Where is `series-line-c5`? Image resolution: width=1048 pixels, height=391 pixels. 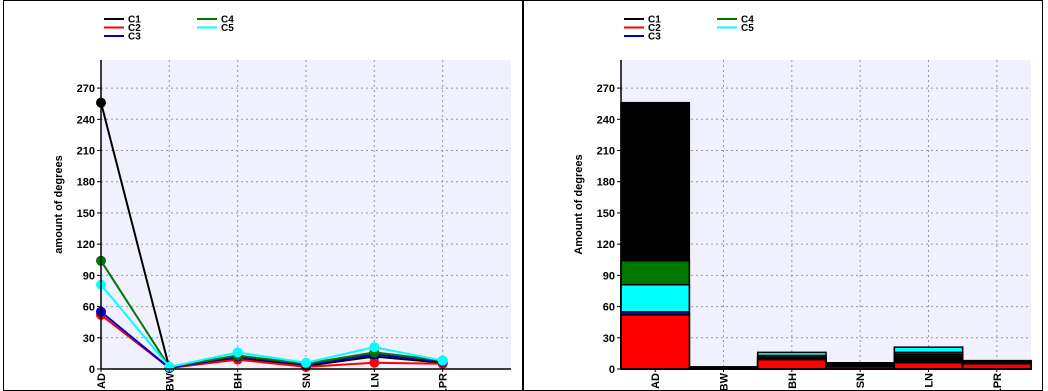
series-line-c5 is located at coordinates (271, 326).